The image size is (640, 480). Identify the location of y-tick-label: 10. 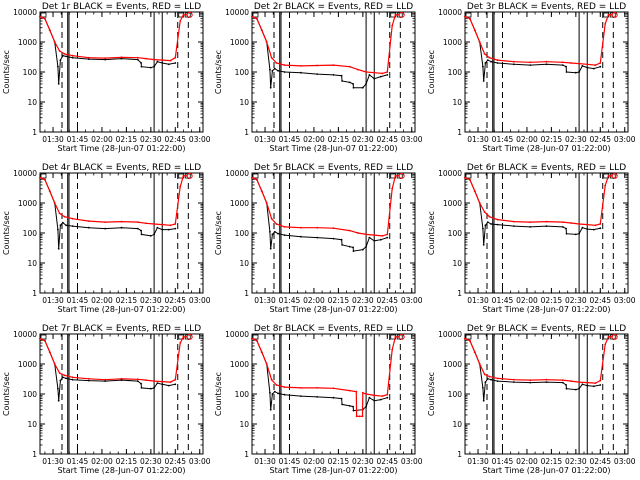
(32, 102).